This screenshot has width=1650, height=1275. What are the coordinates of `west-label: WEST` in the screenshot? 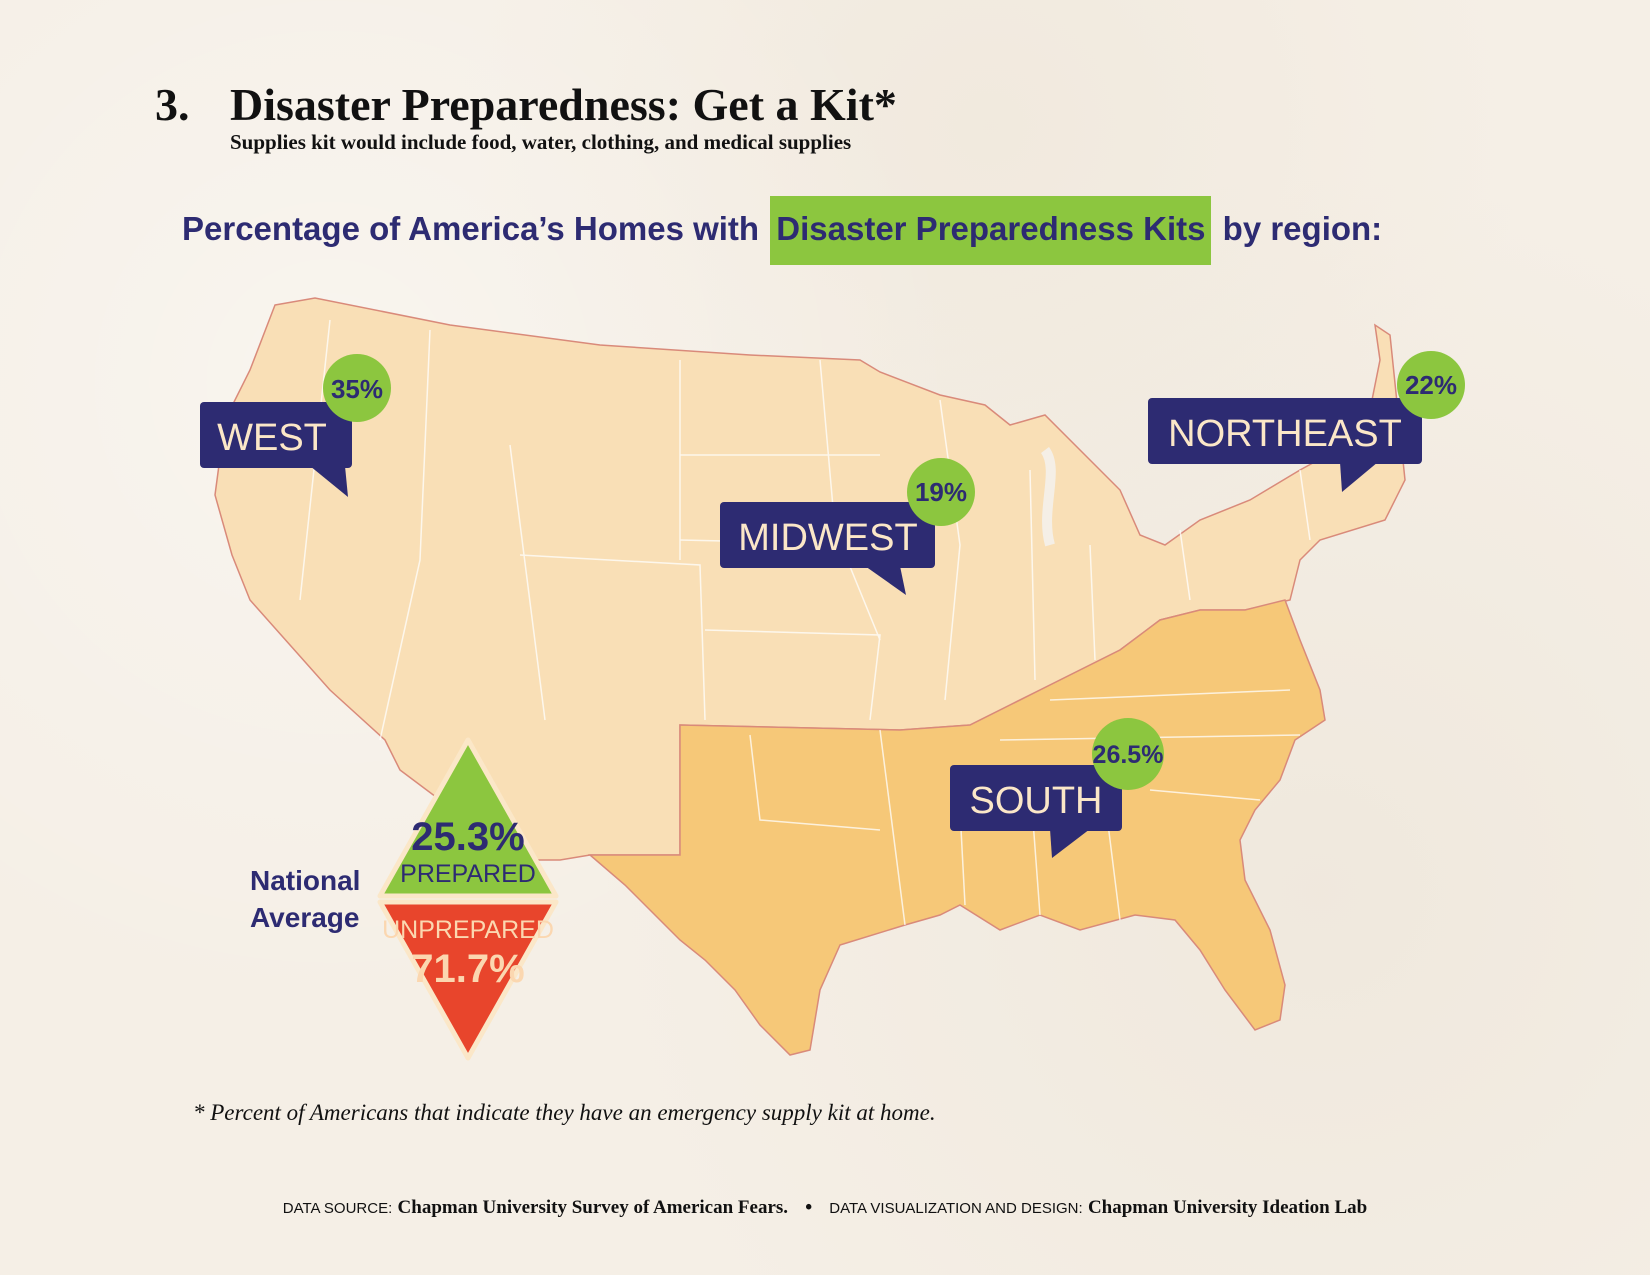 It's located at (272, 438).